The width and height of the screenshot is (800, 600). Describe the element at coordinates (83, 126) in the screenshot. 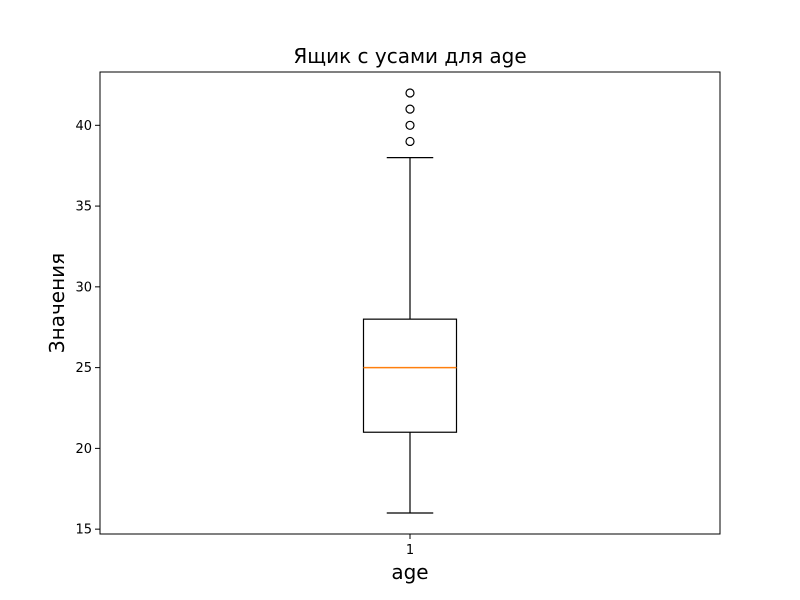

I see `y-tick-label-40: 40` at that location.